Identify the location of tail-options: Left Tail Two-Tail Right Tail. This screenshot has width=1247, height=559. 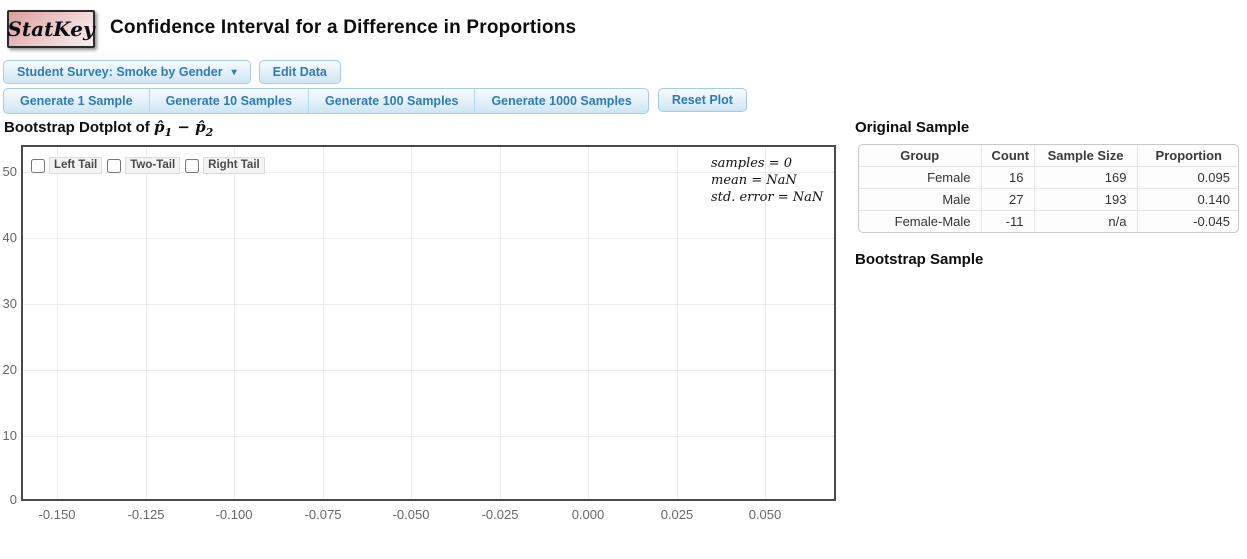
(148, 165).